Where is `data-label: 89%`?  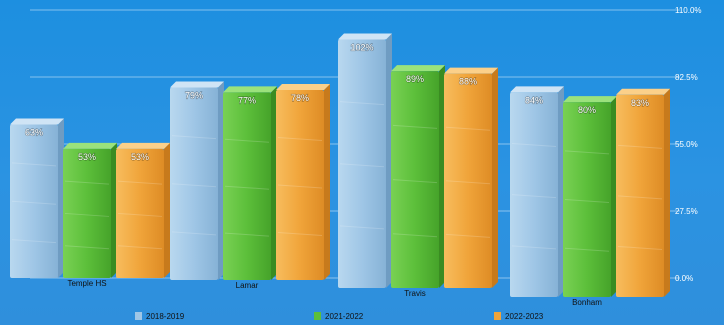 data-label: 89% is located at coordinates (415, 79).